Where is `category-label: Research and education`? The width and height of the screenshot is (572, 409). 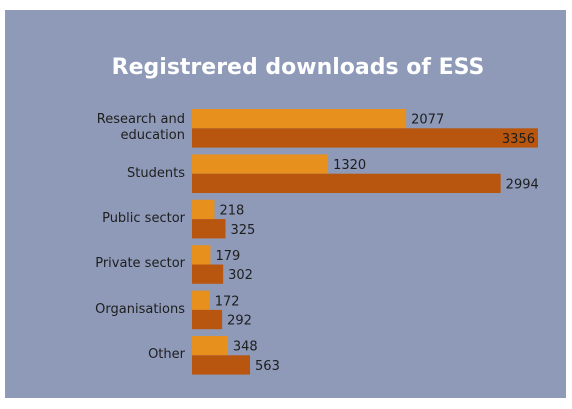 category-label: Research and education is located at coordinates (140, 128).